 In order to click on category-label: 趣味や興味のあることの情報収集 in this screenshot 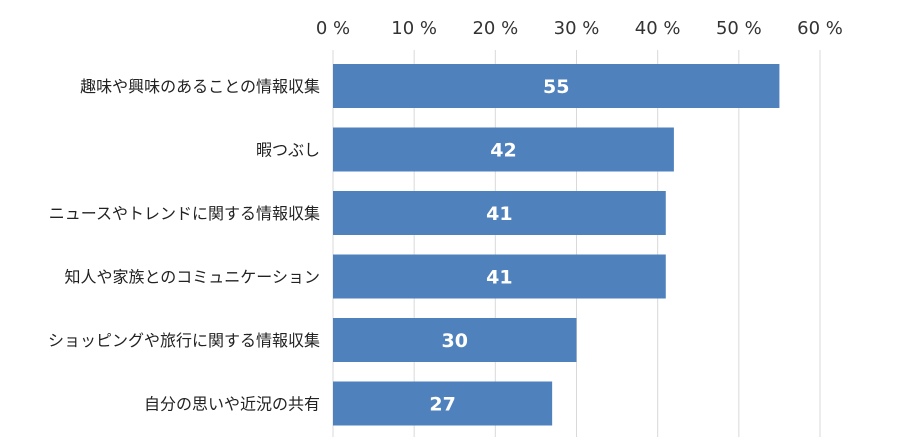, I will do `click(200, 86)`.